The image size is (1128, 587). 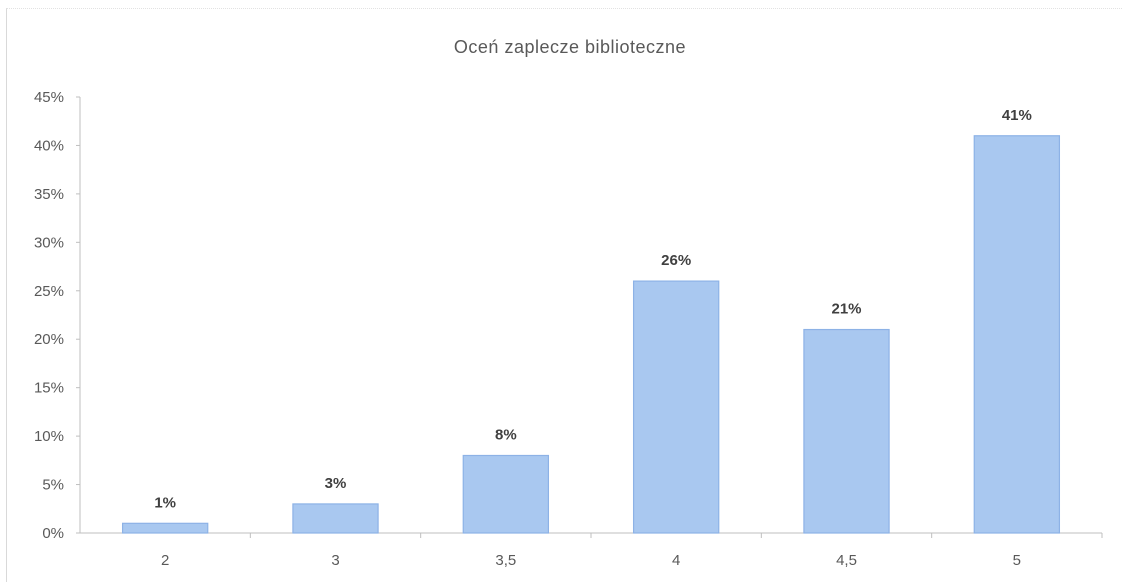 What do you see at coordinates (165, 502) in the screenshot?
I see `data-label: 1%` at bounding box center [165, 502].